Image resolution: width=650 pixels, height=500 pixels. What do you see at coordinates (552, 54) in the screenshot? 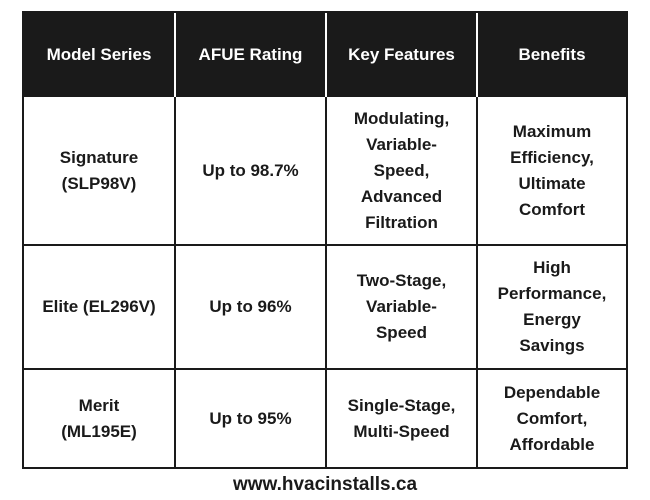
I see `header-benefits: Benefits` at bounding box center [552, 54].